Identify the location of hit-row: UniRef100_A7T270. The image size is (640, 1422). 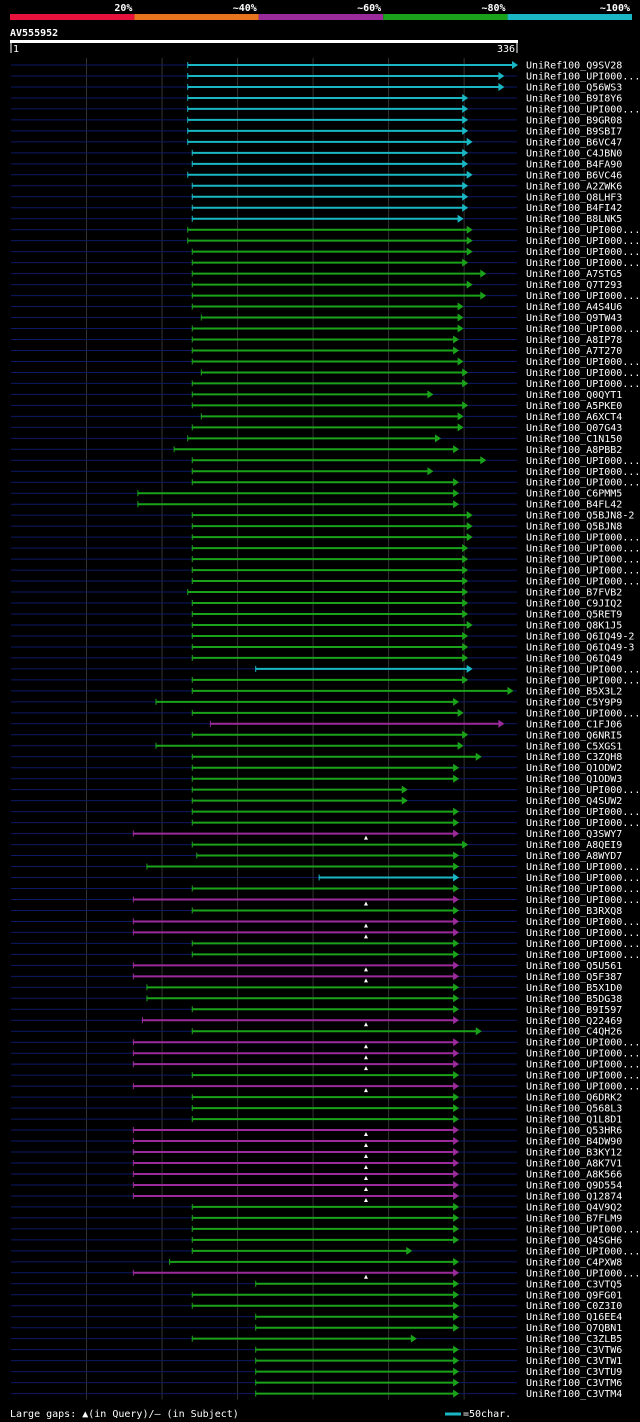
(316, 351).